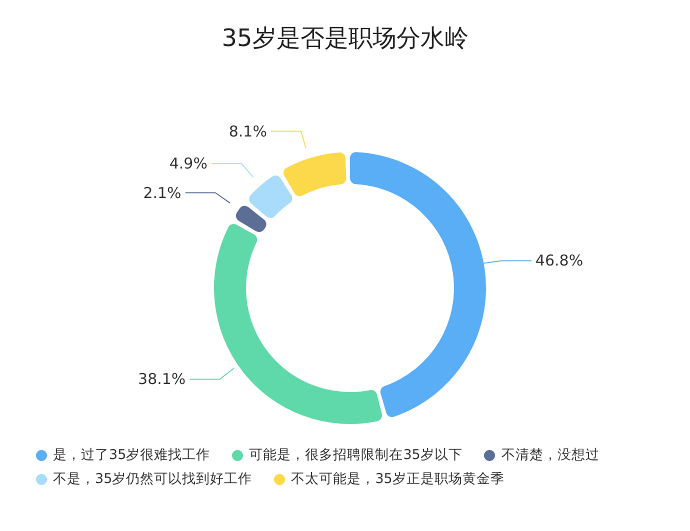 This screenshot has width=690, height=531. Describe the element at coordinates (188, 163) in the screenshot. I see `data-label: 4.9%` at that location.